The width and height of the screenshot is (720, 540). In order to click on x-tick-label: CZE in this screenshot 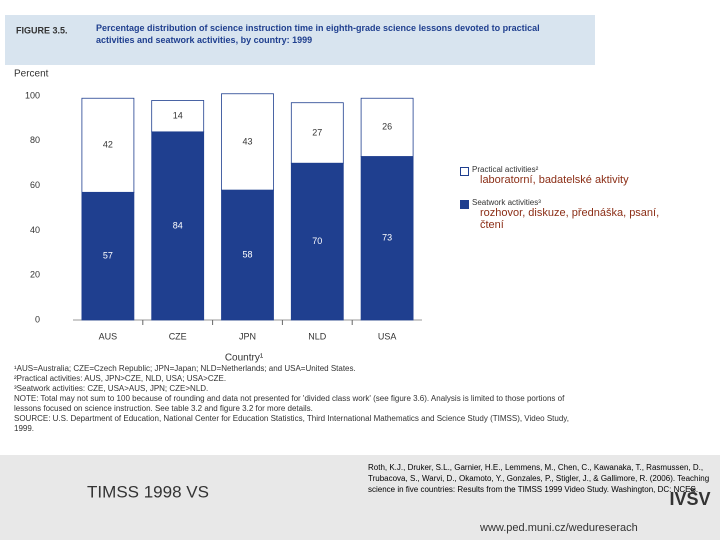, I will do `click(178, 336)`.